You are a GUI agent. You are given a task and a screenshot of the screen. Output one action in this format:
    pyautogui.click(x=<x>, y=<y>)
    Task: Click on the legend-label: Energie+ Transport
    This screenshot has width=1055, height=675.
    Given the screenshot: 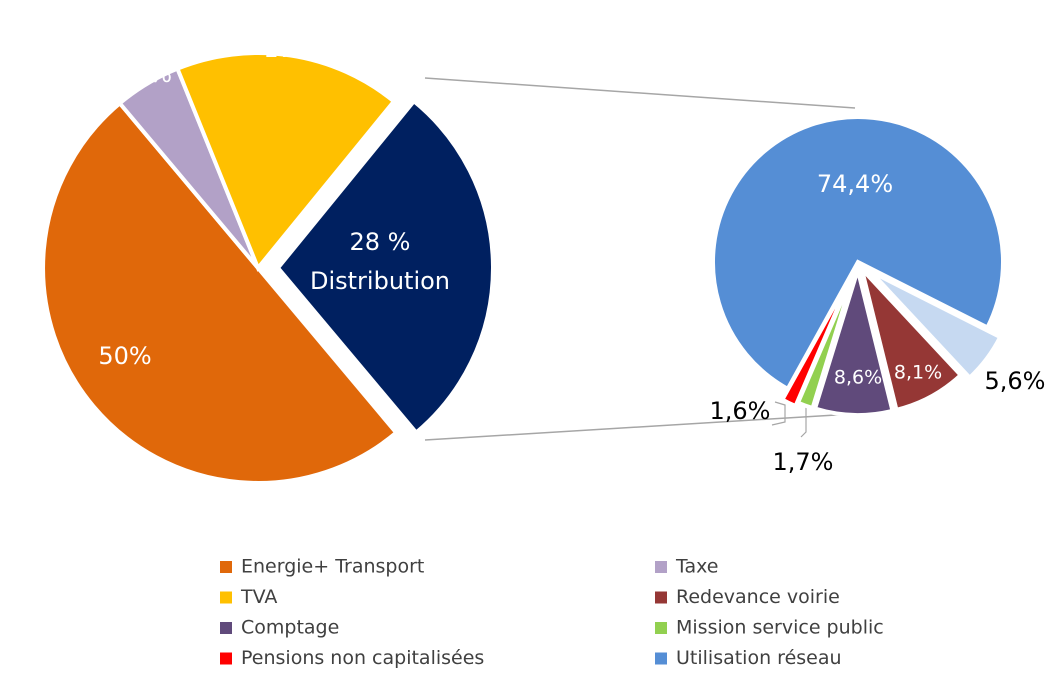 What is the action you would take?
    pyautogui.click(x=332, y=567)
    